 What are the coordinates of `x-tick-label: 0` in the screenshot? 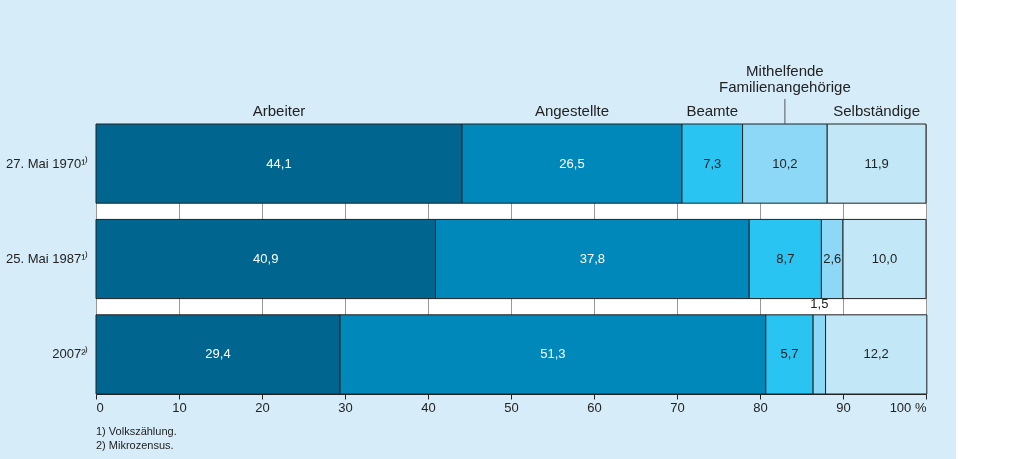 It's located at (100, 407).